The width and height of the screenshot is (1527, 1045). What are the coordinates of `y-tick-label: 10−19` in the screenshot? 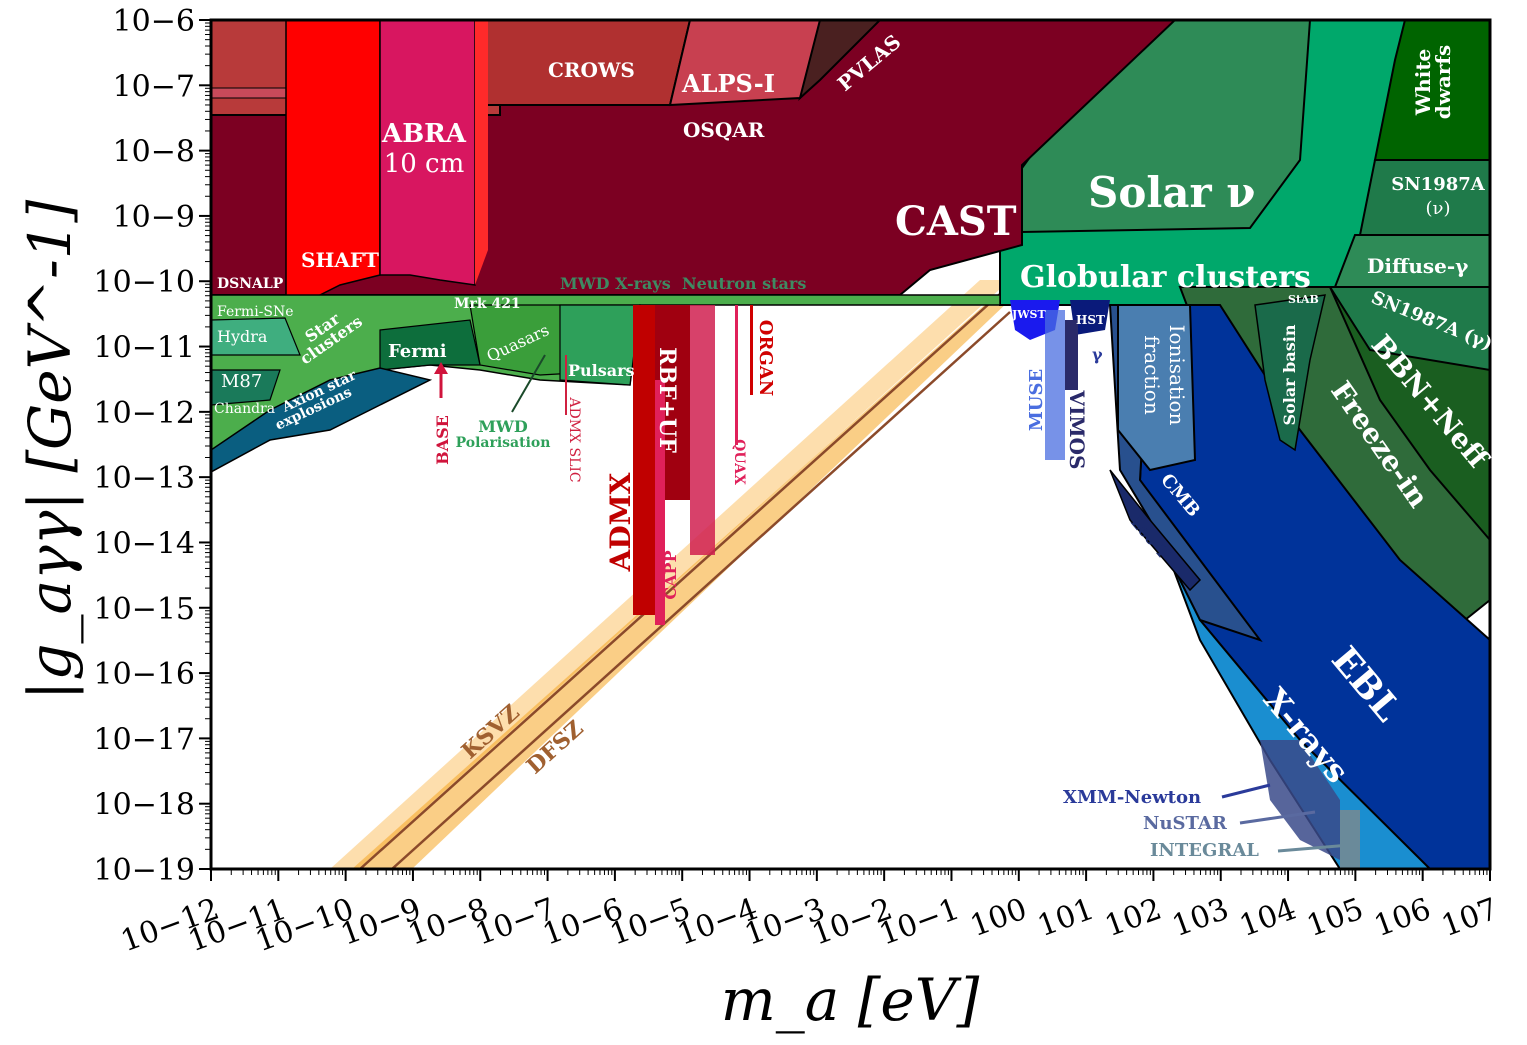 It's located at (144, 870).